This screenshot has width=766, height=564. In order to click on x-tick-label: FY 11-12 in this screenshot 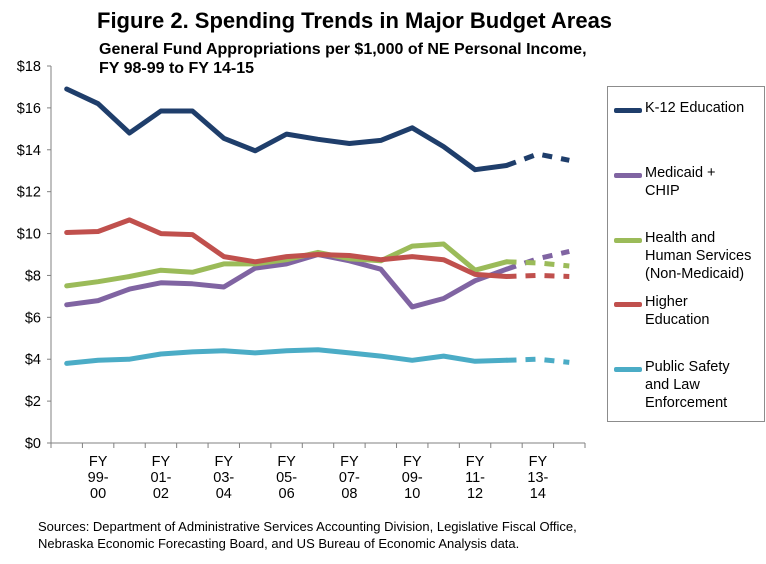, I will do `click(475, 478)`.